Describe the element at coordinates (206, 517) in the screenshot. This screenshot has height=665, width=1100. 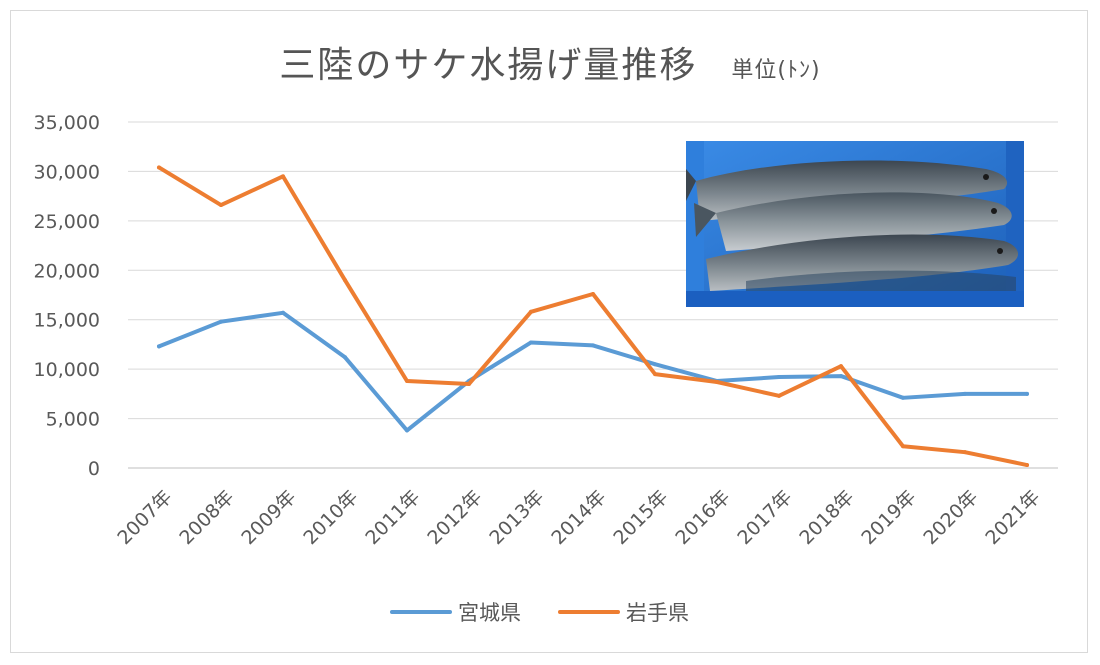
I see `x-tick-label: 2008年` at that location.